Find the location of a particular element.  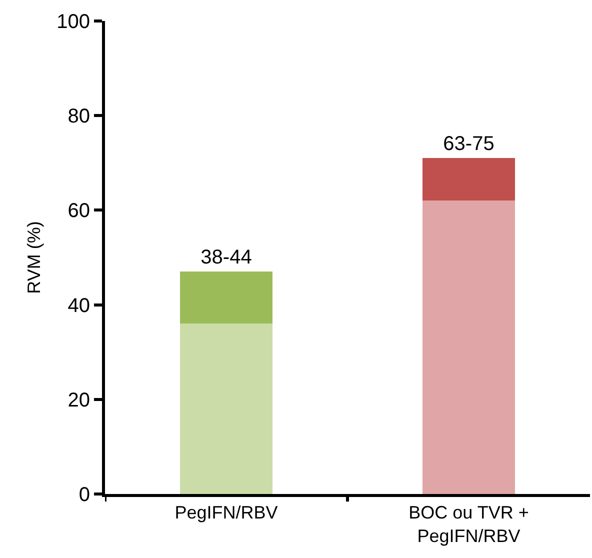

y-tick-label: 40 is located at coordinates (79, 305).